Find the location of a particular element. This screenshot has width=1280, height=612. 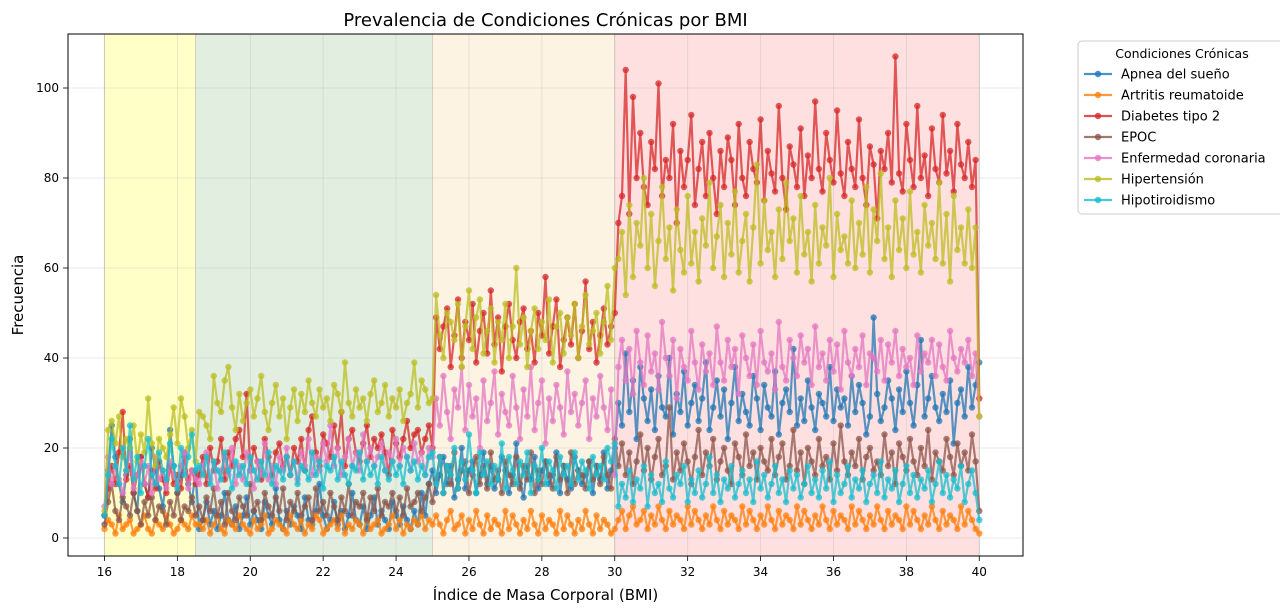

x-tick-label: 16 is located at coordinates (104, 572).